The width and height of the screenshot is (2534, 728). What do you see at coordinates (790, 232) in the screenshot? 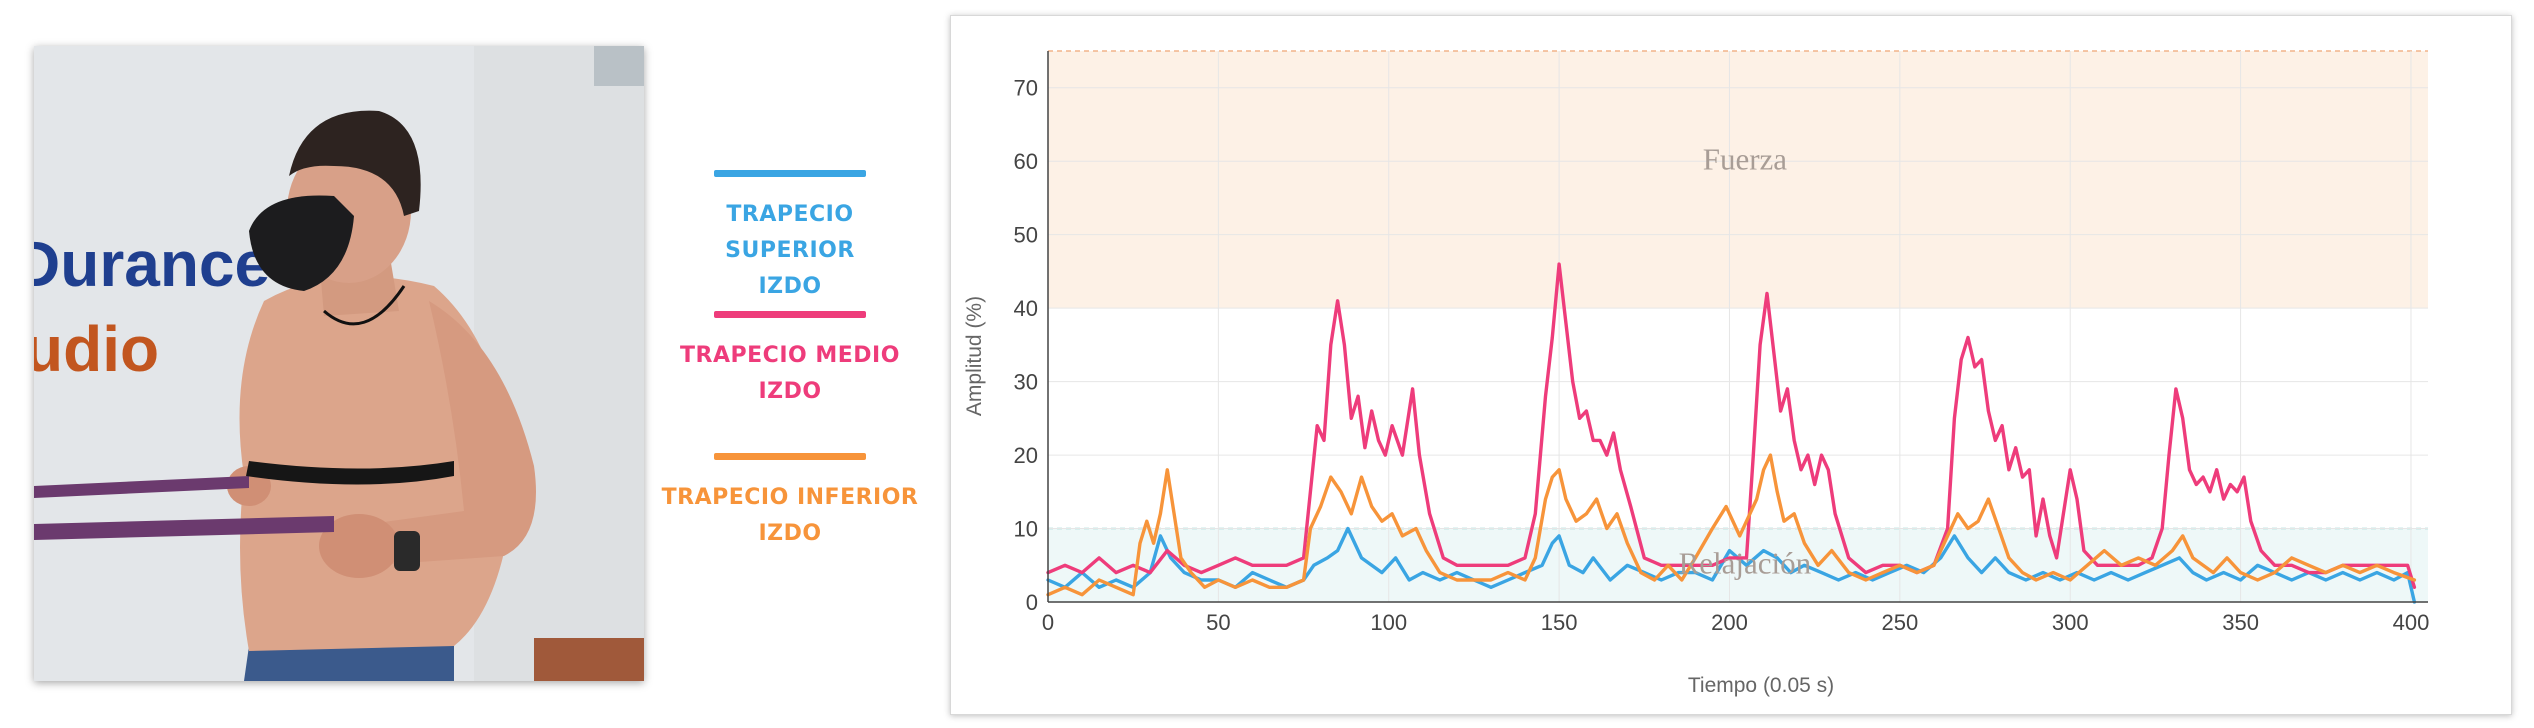
I see `legend-label: TRAPECIO SUPERIOR` at bounding box center [790, 232].